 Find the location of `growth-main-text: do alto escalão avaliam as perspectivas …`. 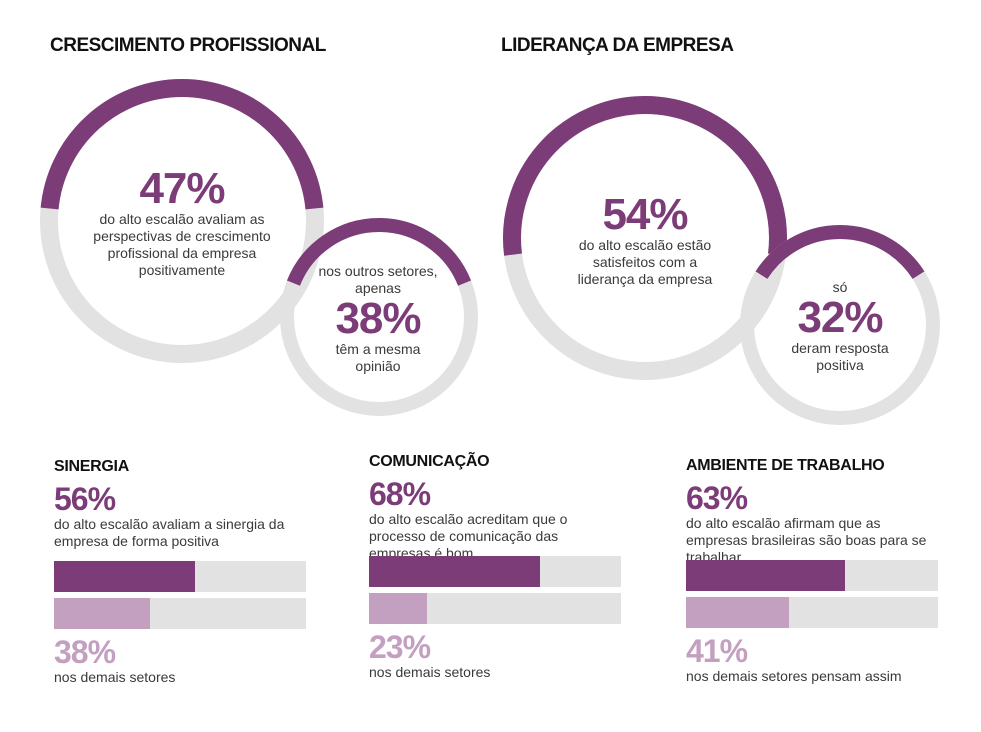

growth-main-text: do alto escalão avaliam as perspectivas … is located at coordinates (182, 244).